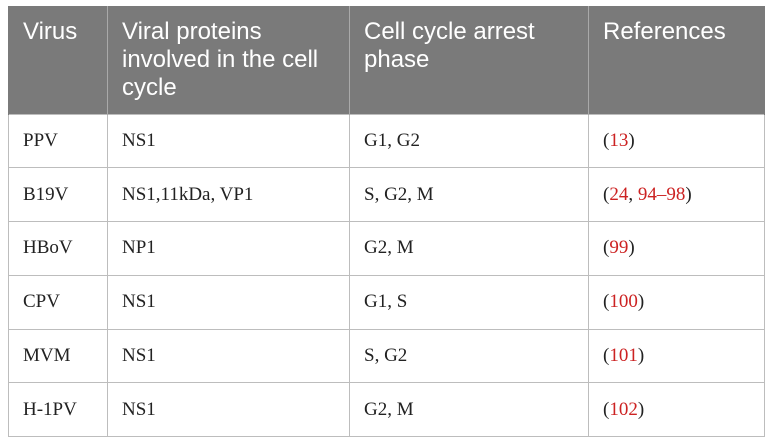 This screenshot has height=447, width=772. Describe the element at coordinates (58, 141) in the screenshot. I see `virus-cell: PPV` at that location.